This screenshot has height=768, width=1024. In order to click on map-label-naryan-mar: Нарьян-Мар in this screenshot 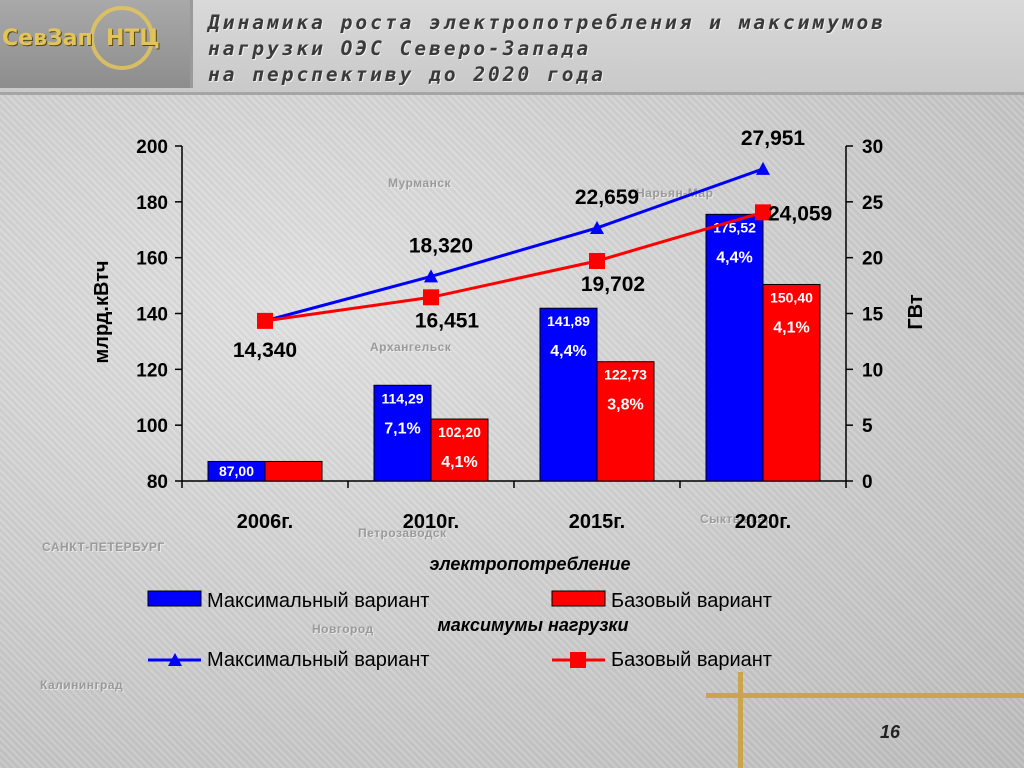, I will do `click(675, 193)`.